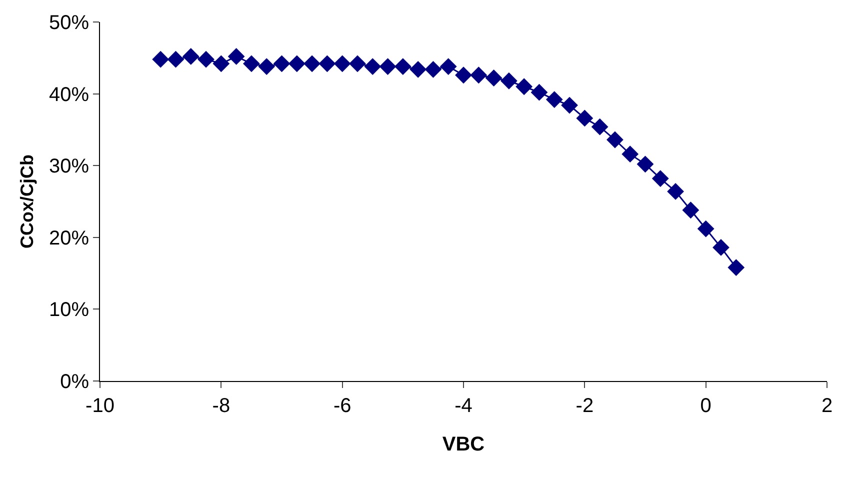 The height and width of the screenshot is (481, 847). What do you see at coordinates (342, 406) in the screenshot?
I see `x-tick-label: -6` at bounding box center [342, 406].